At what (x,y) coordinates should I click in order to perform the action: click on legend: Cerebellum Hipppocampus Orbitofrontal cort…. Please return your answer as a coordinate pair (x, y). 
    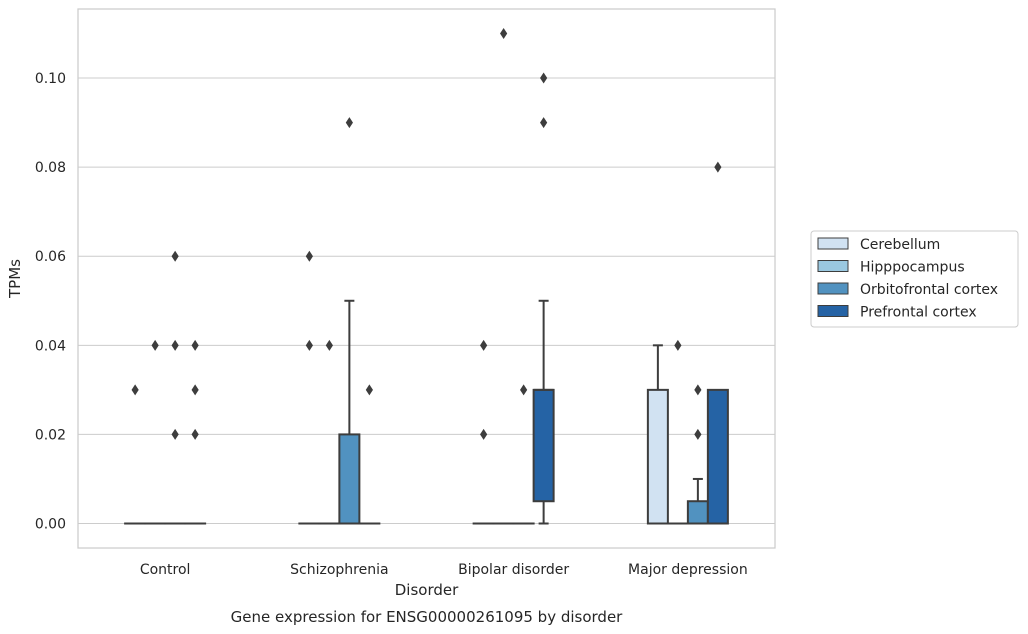
    Looking at the image, I should click on (914, 279).